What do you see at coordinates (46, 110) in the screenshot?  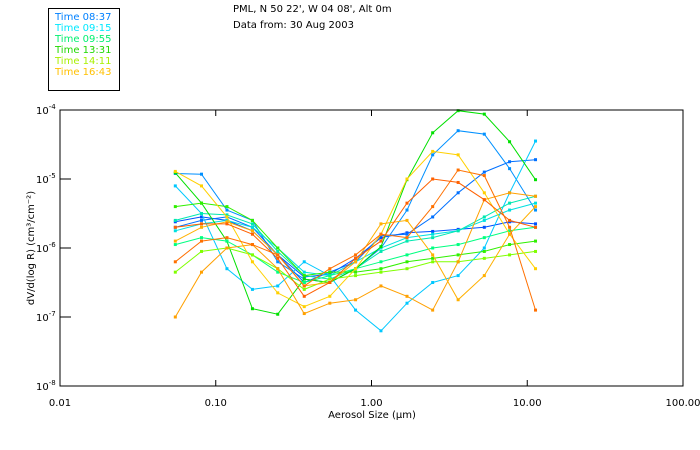 I see `y-tick-label: 10⁻⁴` at bounding box center [46, 110].